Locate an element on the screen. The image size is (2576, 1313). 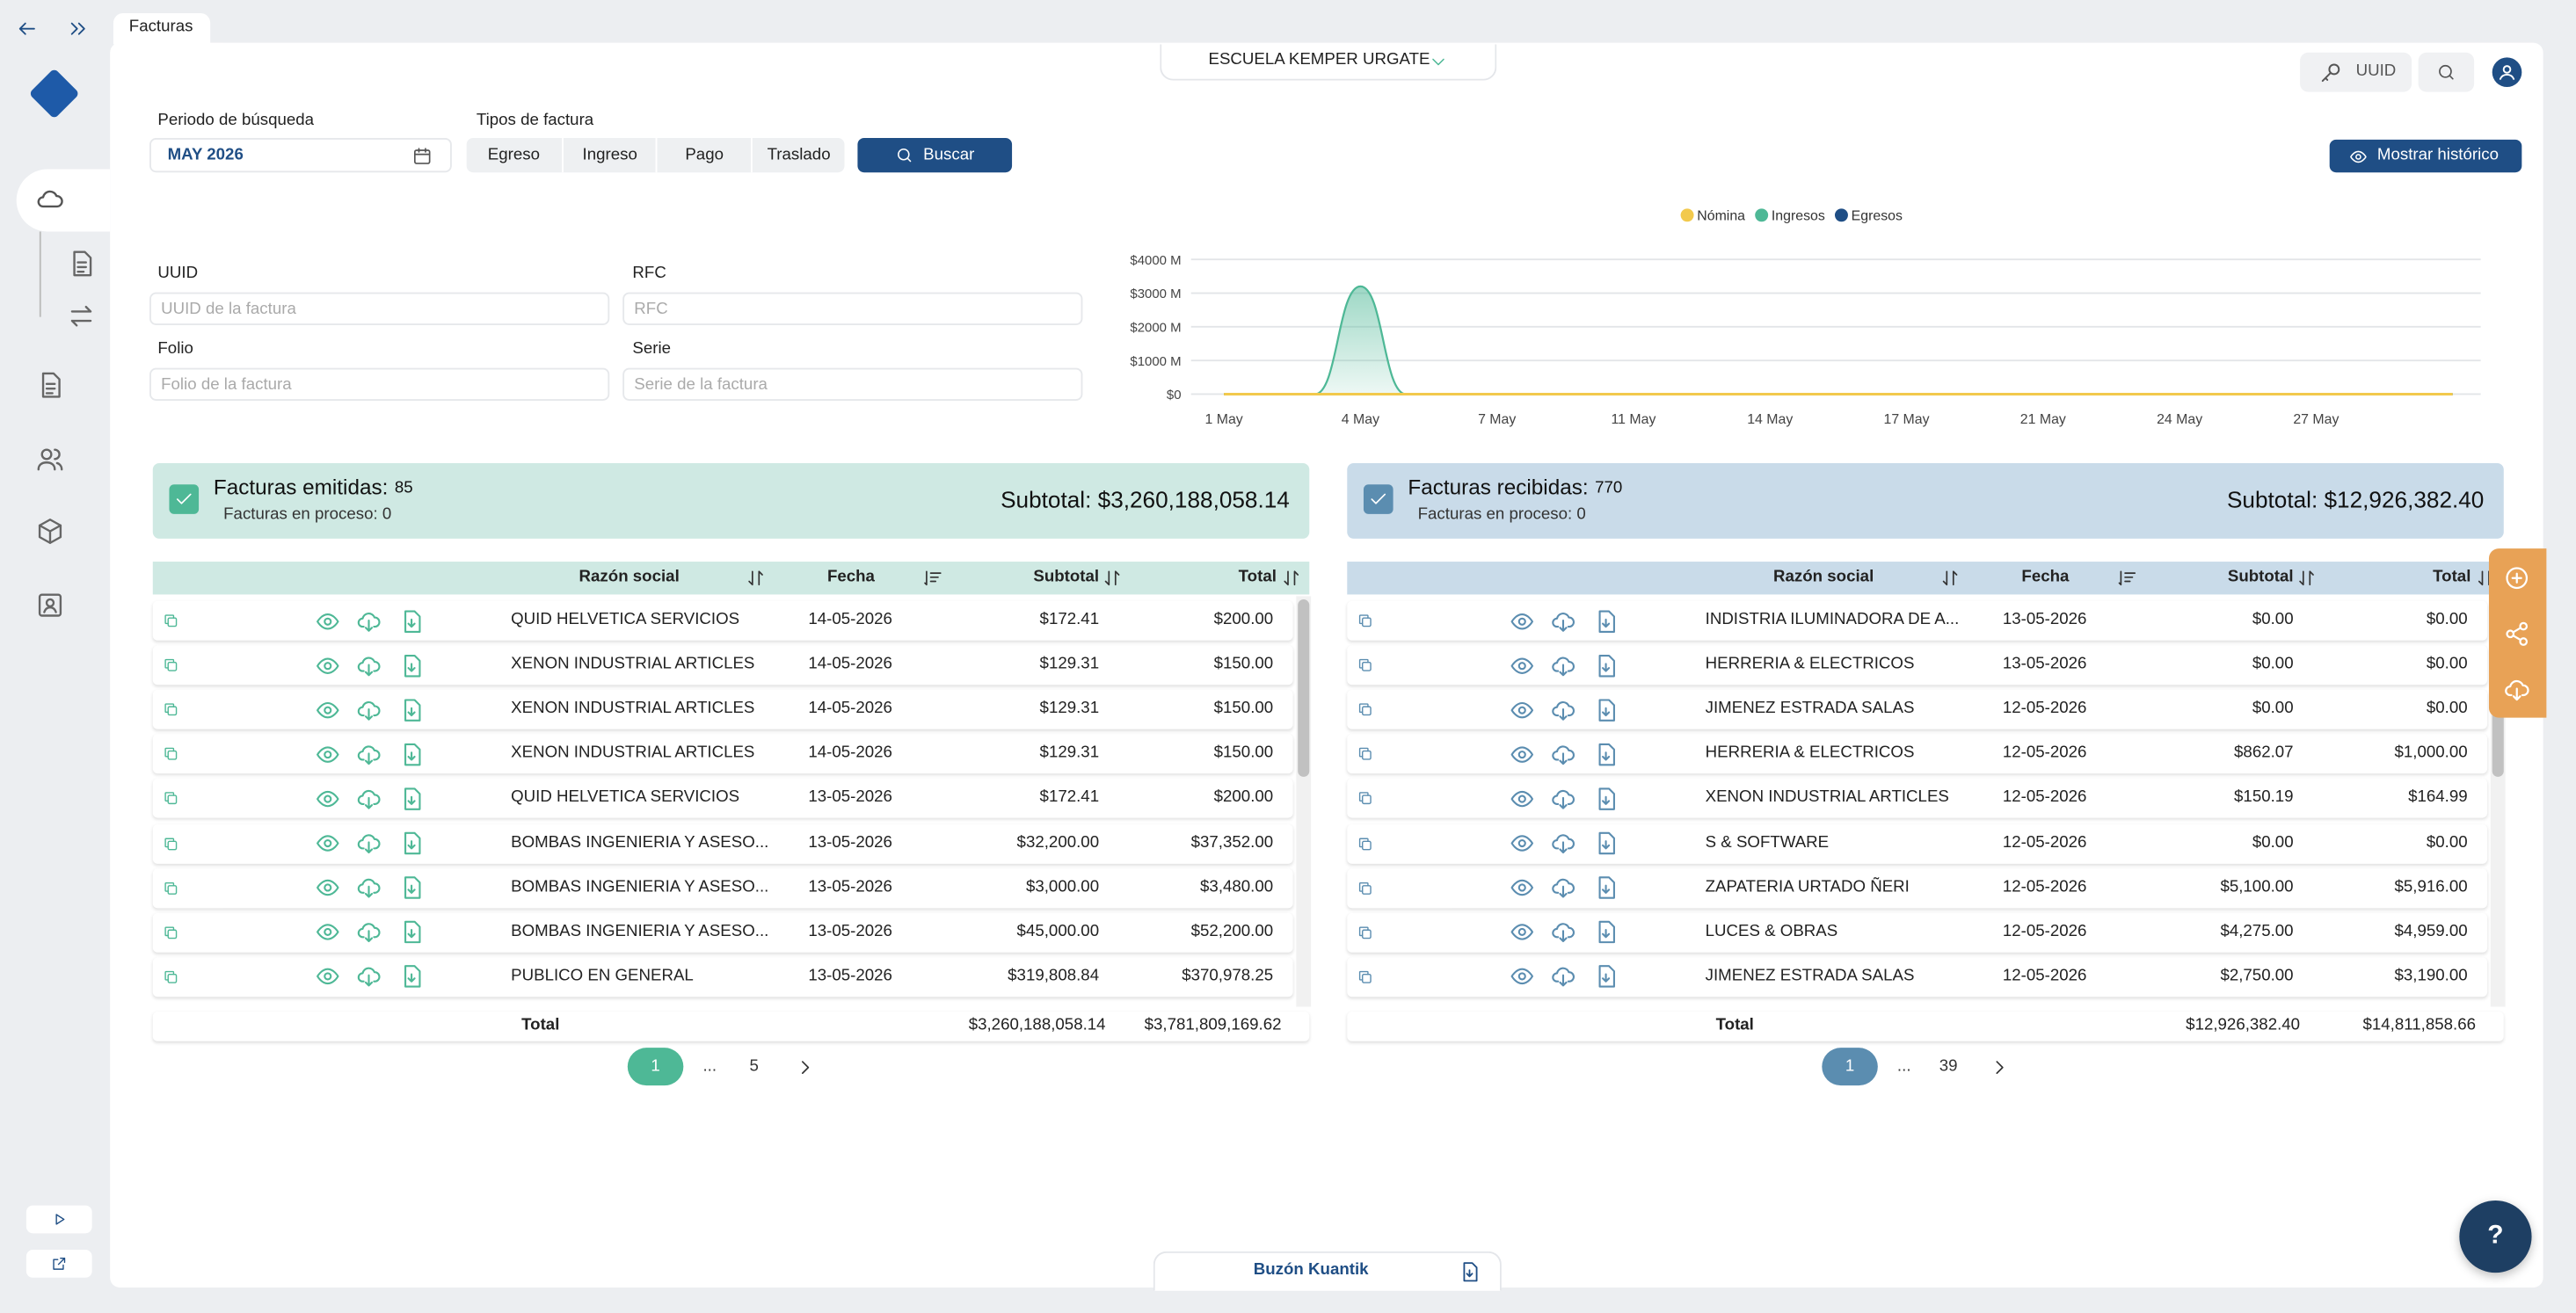
tipo-option: Egreso is located at coordinates (514, 155).